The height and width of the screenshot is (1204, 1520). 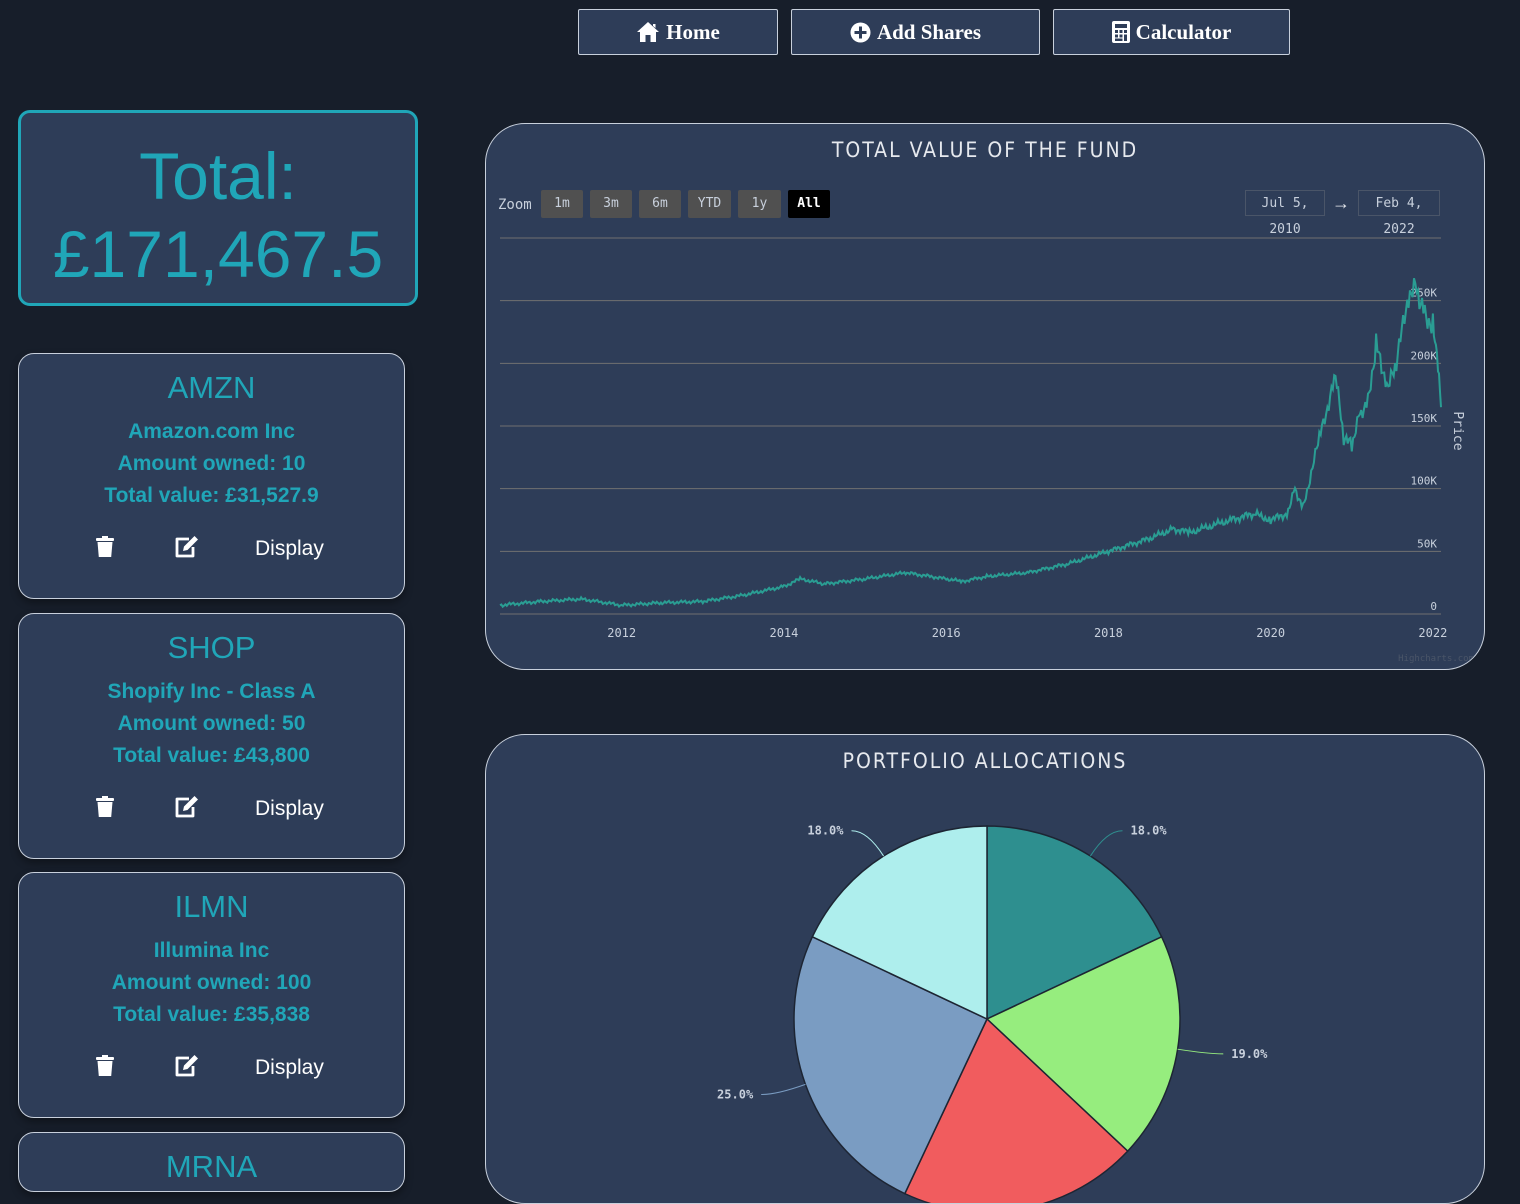 I want to click on y-tick-label: 250K, so click(x=1424, y=293).